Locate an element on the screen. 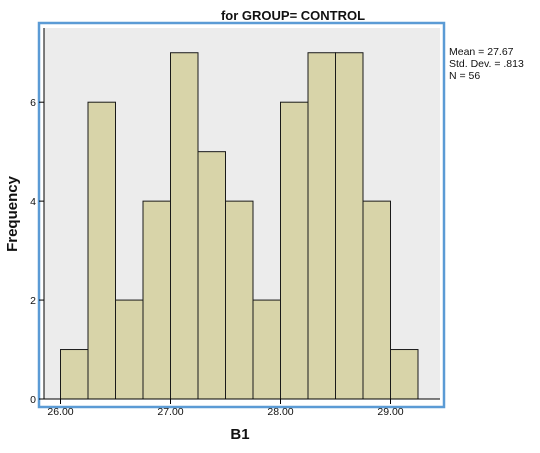 This screenshot has width=540, height=453. x-tick-label-1: 27.00 is located at coordinates (170, 412).